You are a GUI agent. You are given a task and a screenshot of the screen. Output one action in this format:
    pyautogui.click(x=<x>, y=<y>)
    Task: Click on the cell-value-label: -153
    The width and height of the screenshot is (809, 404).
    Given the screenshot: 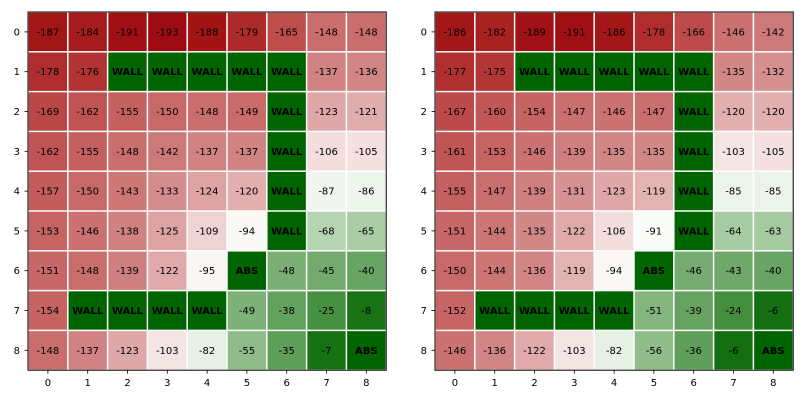 What is the action you would take?
    pyautogui.click(x=494, y=152)
    